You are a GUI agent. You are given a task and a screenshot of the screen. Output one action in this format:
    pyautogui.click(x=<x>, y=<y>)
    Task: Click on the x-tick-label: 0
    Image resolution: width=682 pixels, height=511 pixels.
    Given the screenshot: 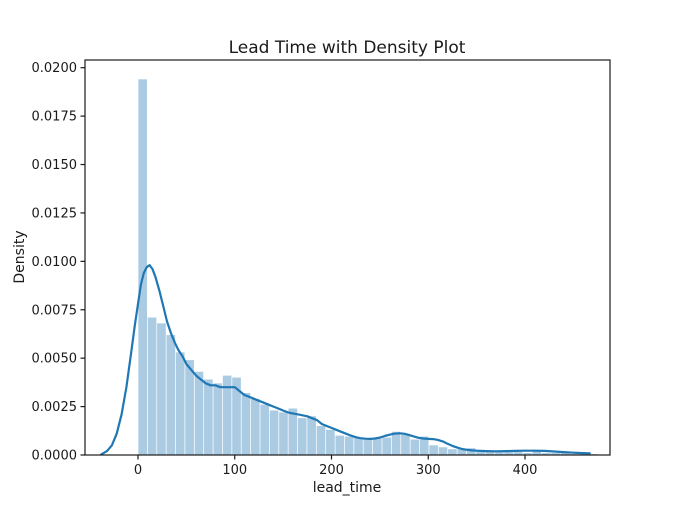 What is the action you would take?
    pyautogui.click(x=138, y=470)
    